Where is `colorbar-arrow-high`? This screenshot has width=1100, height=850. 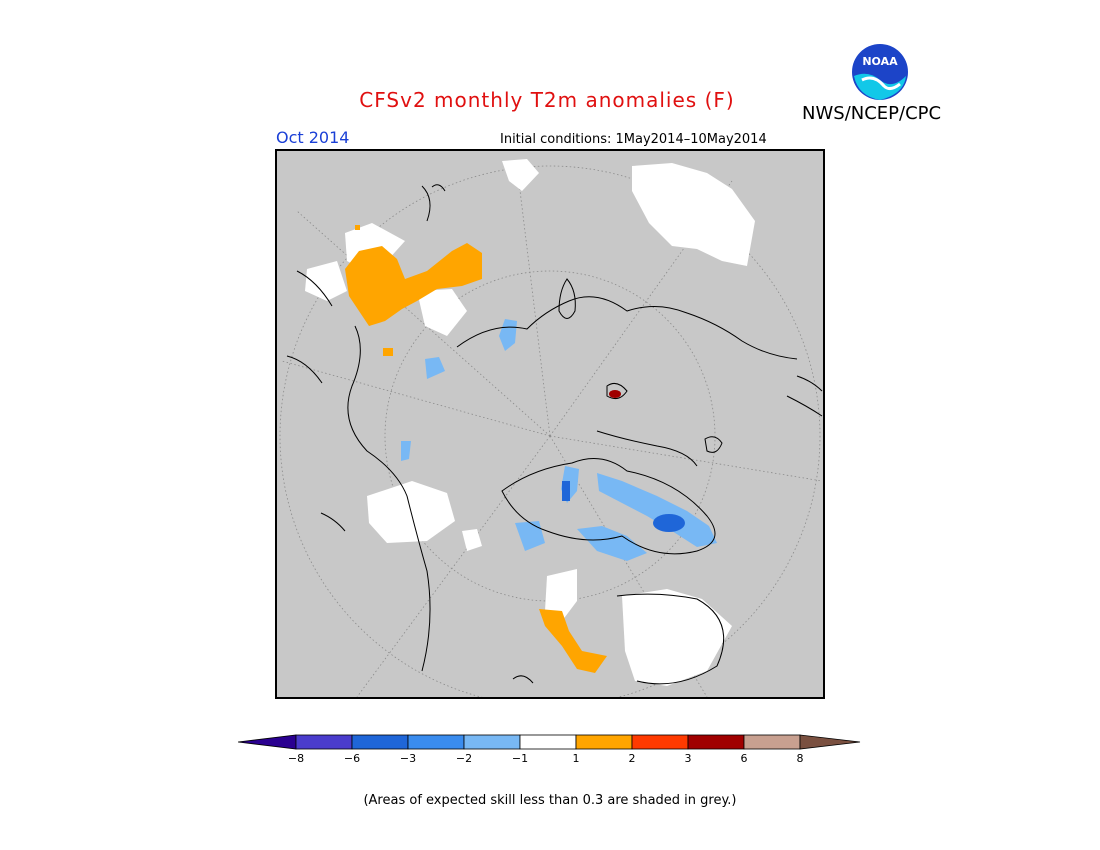 colorbar-arrow-high is located at coordinates (830, 742).